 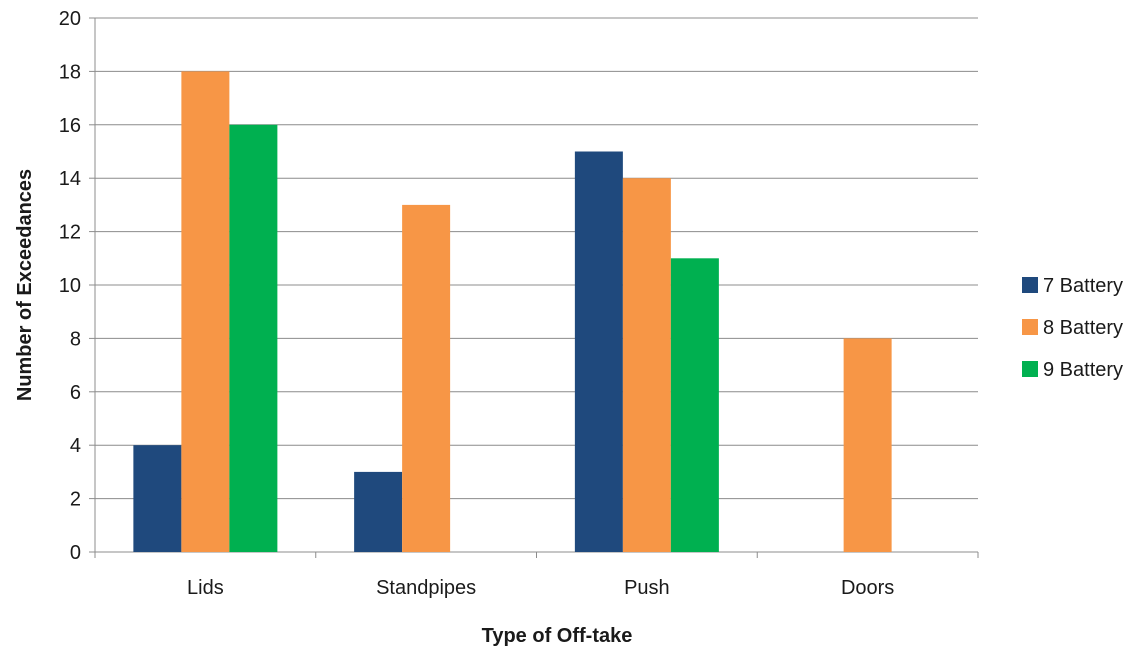 What do you see at coordinates (75, 393) in the screenshot?
I see `y-tick-label: 6` at bounding box center [75, 393].